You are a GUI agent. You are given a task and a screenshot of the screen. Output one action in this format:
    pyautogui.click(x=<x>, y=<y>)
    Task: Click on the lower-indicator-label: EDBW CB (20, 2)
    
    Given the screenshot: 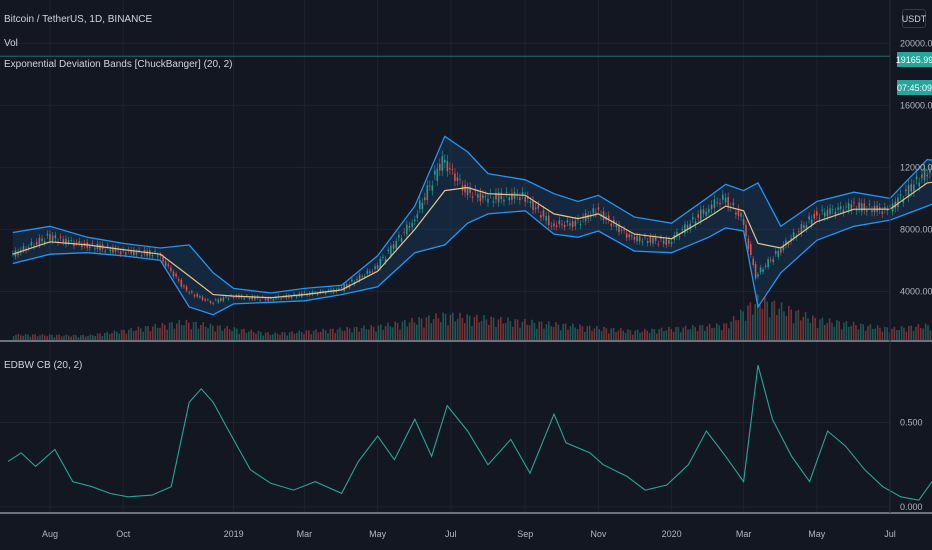 What is the action you would take?
    pyautogui.click(x=43, y=365)
    